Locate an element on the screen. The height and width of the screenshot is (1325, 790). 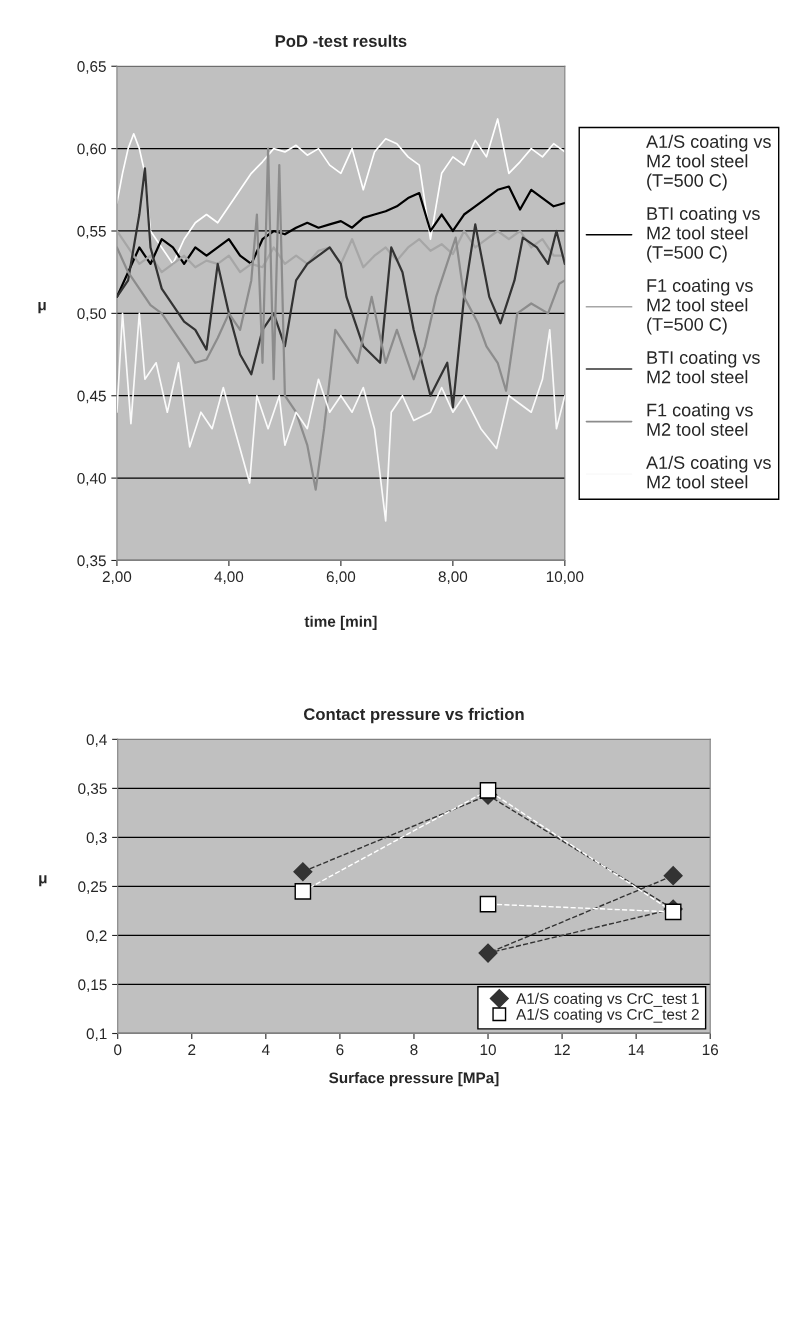
x-tick-label: 14 is located at coordinates (636, 1049).